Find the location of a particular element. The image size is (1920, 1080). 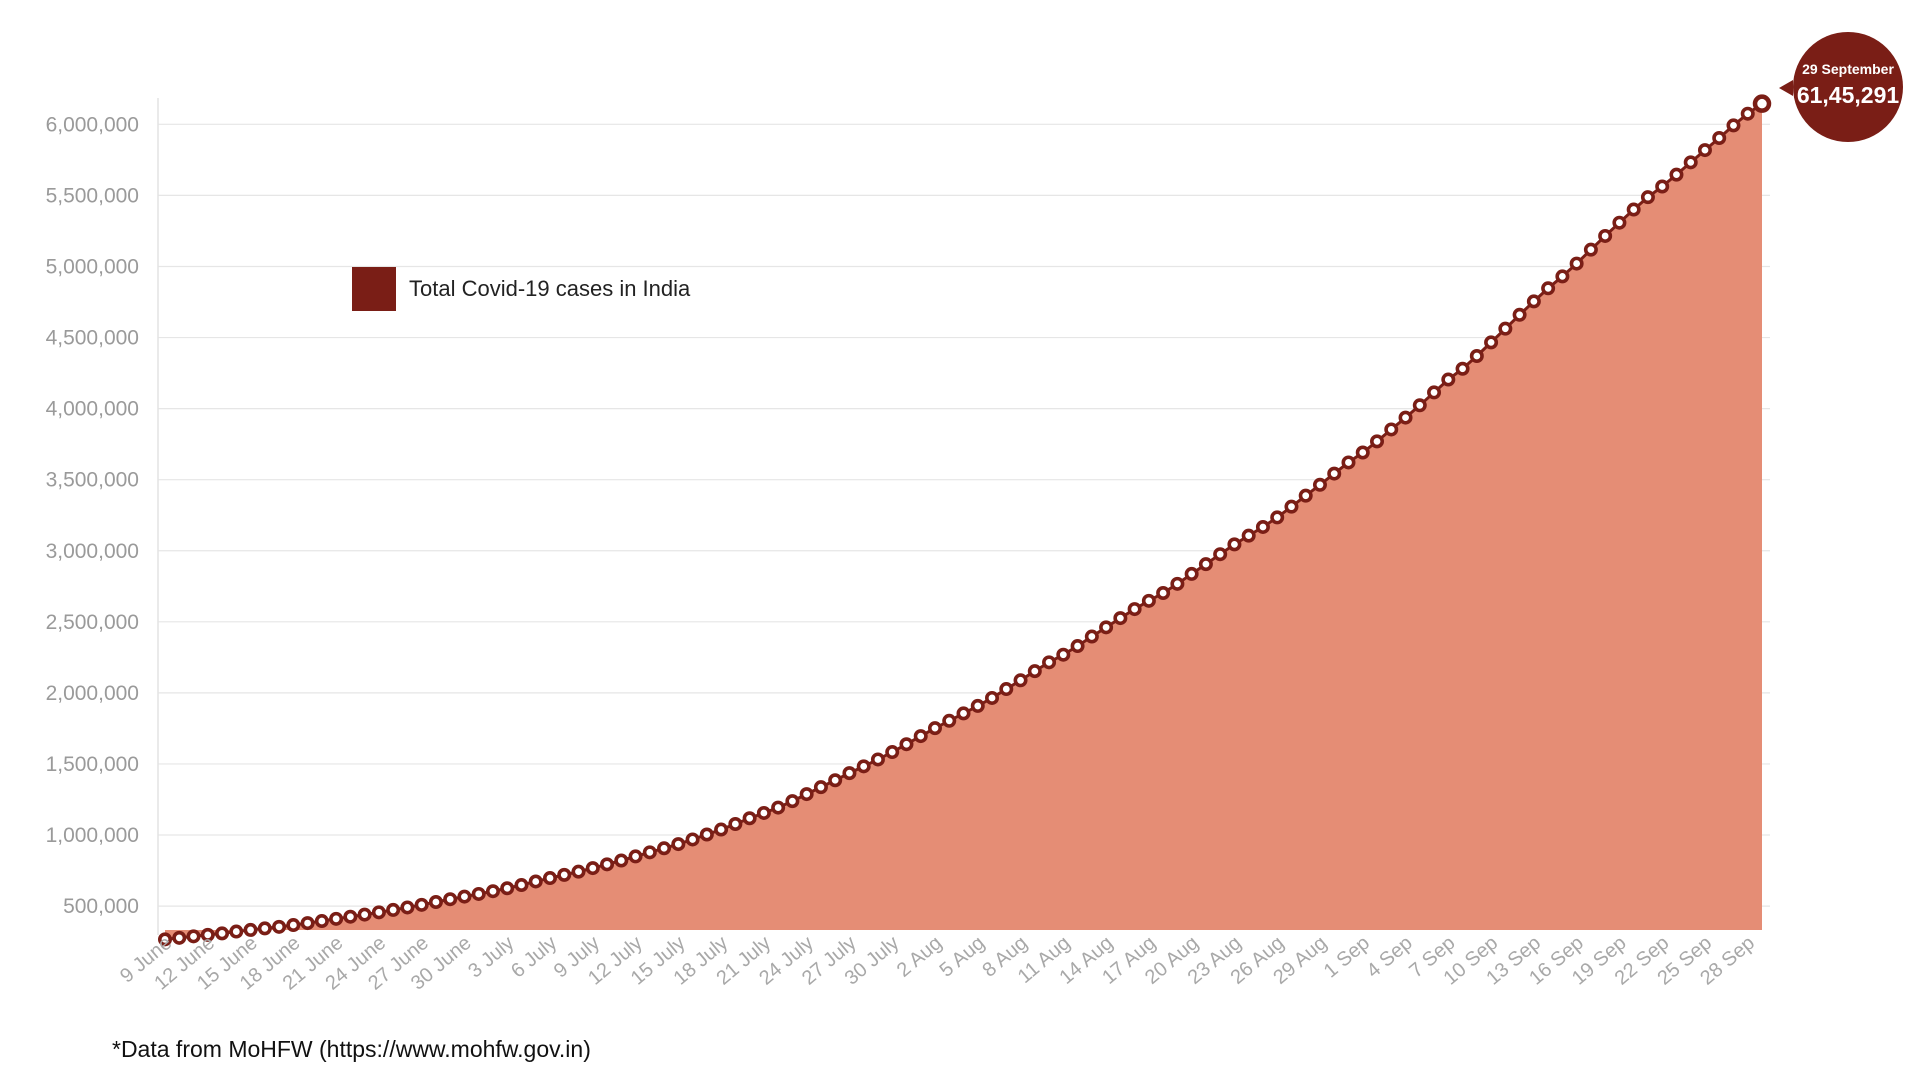

x-tick-label: 3 July is located at coordinates (491, 957).